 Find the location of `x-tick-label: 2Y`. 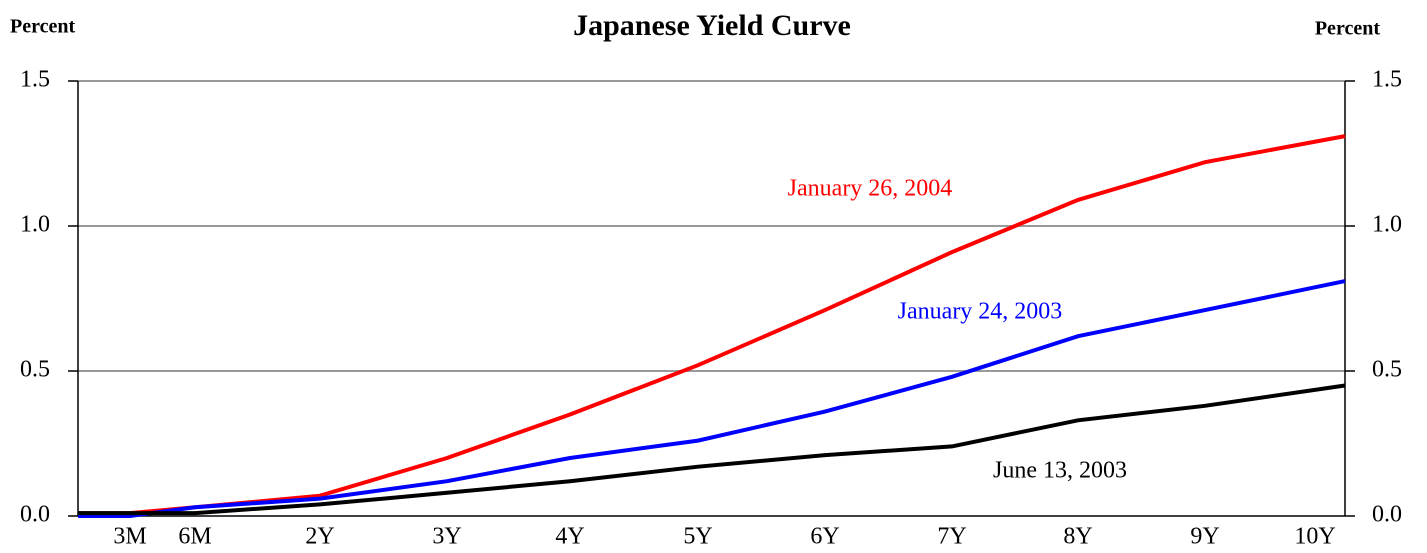

x-tick-label: 2Y is located at coordinates (319, 537).